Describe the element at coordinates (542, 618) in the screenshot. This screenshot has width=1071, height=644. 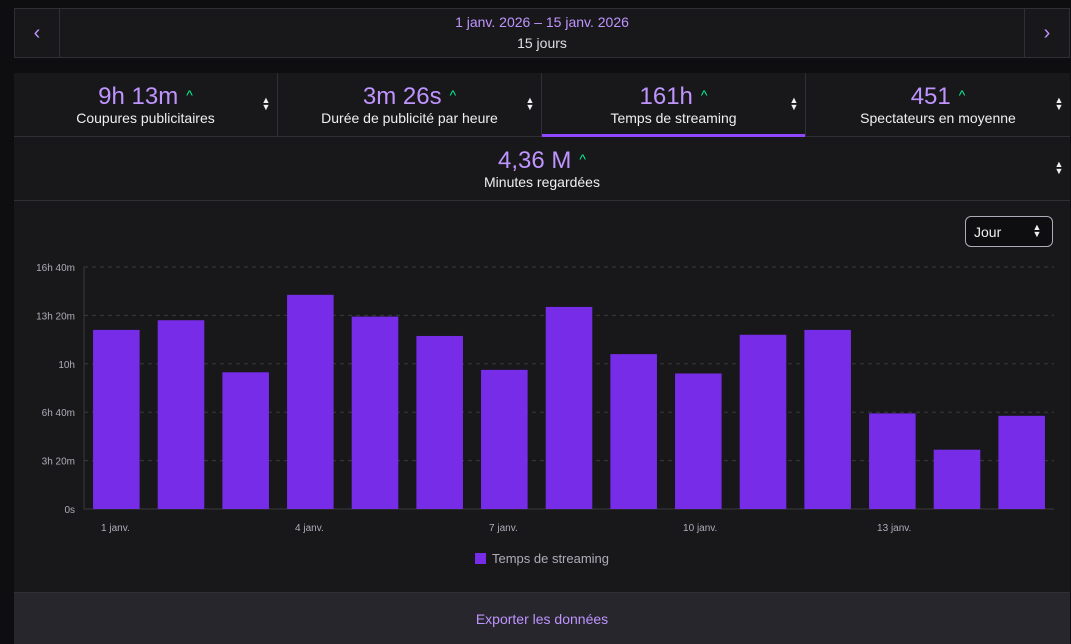
I see `export-data-button: Exporter les données` at that location.